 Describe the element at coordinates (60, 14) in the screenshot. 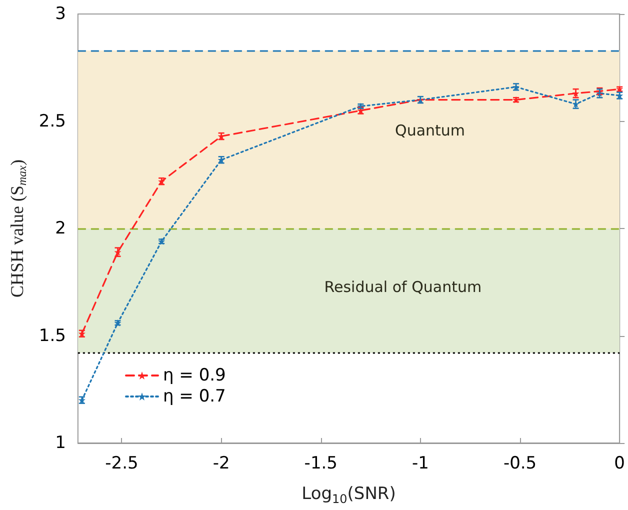

I see `y-tick-label: 3` at that location.